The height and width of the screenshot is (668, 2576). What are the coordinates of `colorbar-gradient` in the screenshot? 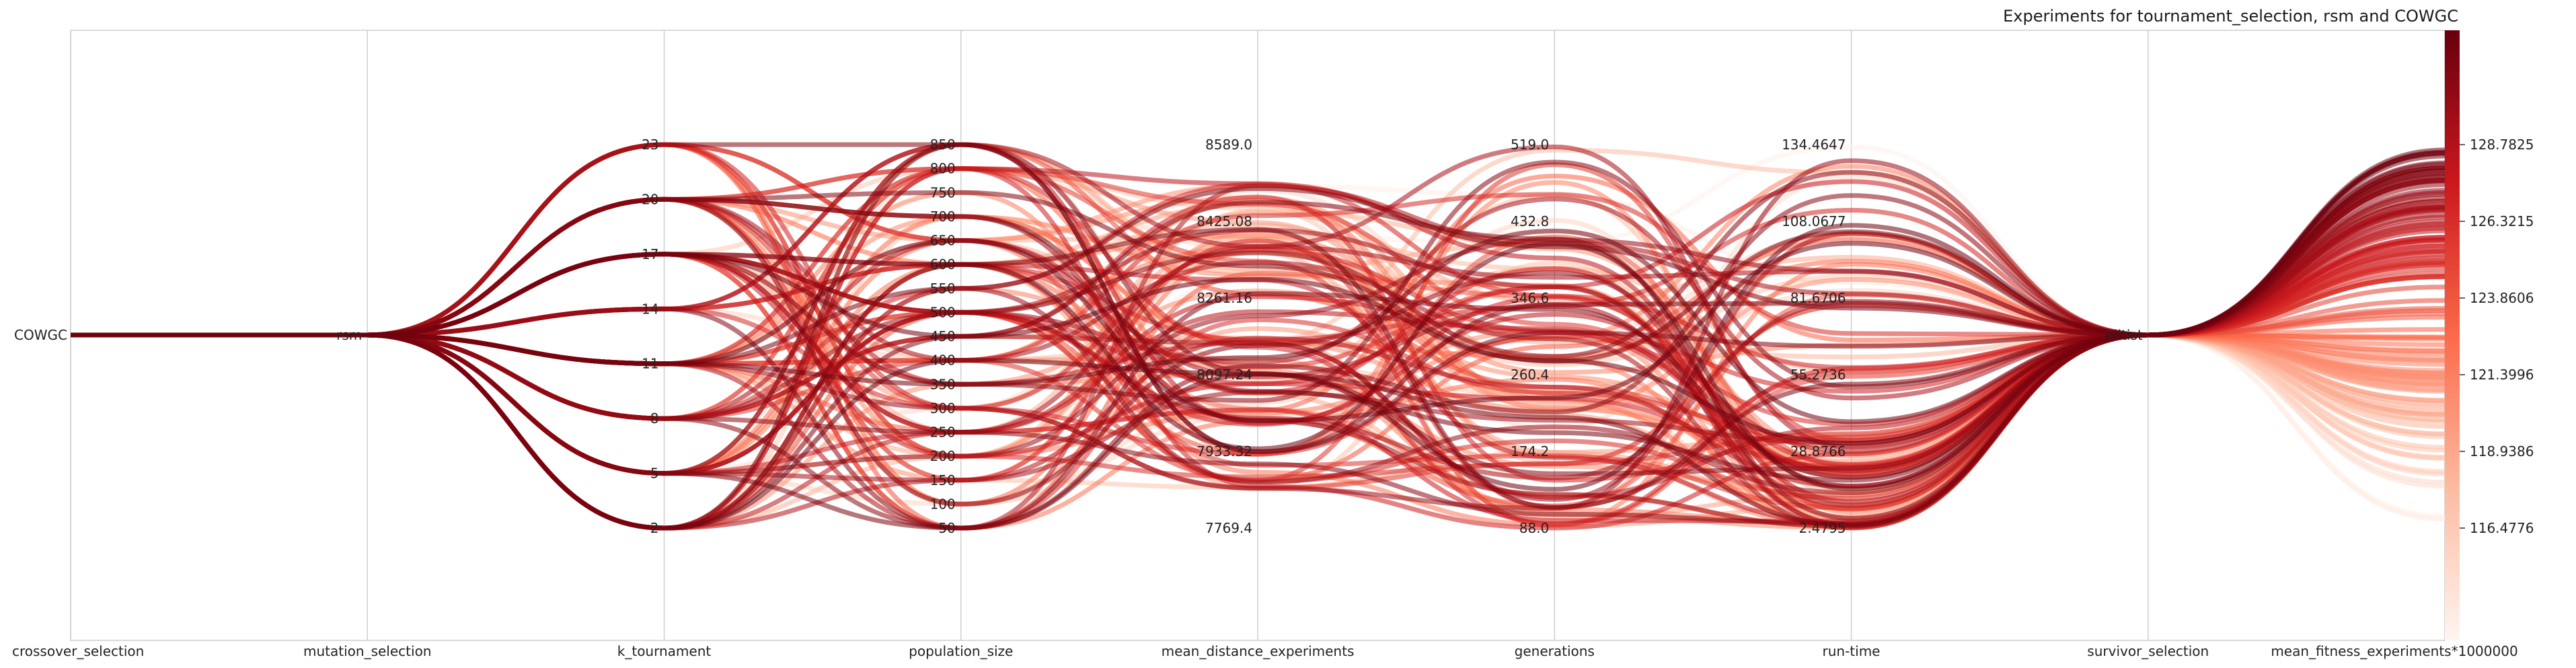 It's located at (2452, 335).